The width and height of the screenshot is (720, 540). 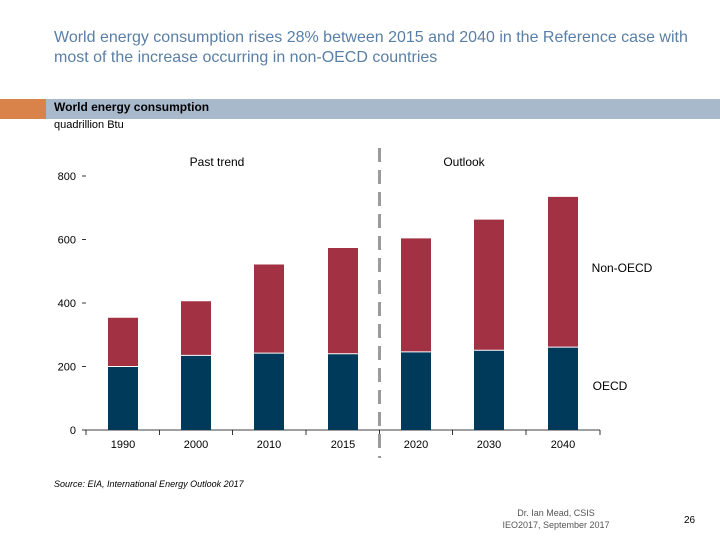 I want to click on title-bar-accent, so click(x=23, y=109).